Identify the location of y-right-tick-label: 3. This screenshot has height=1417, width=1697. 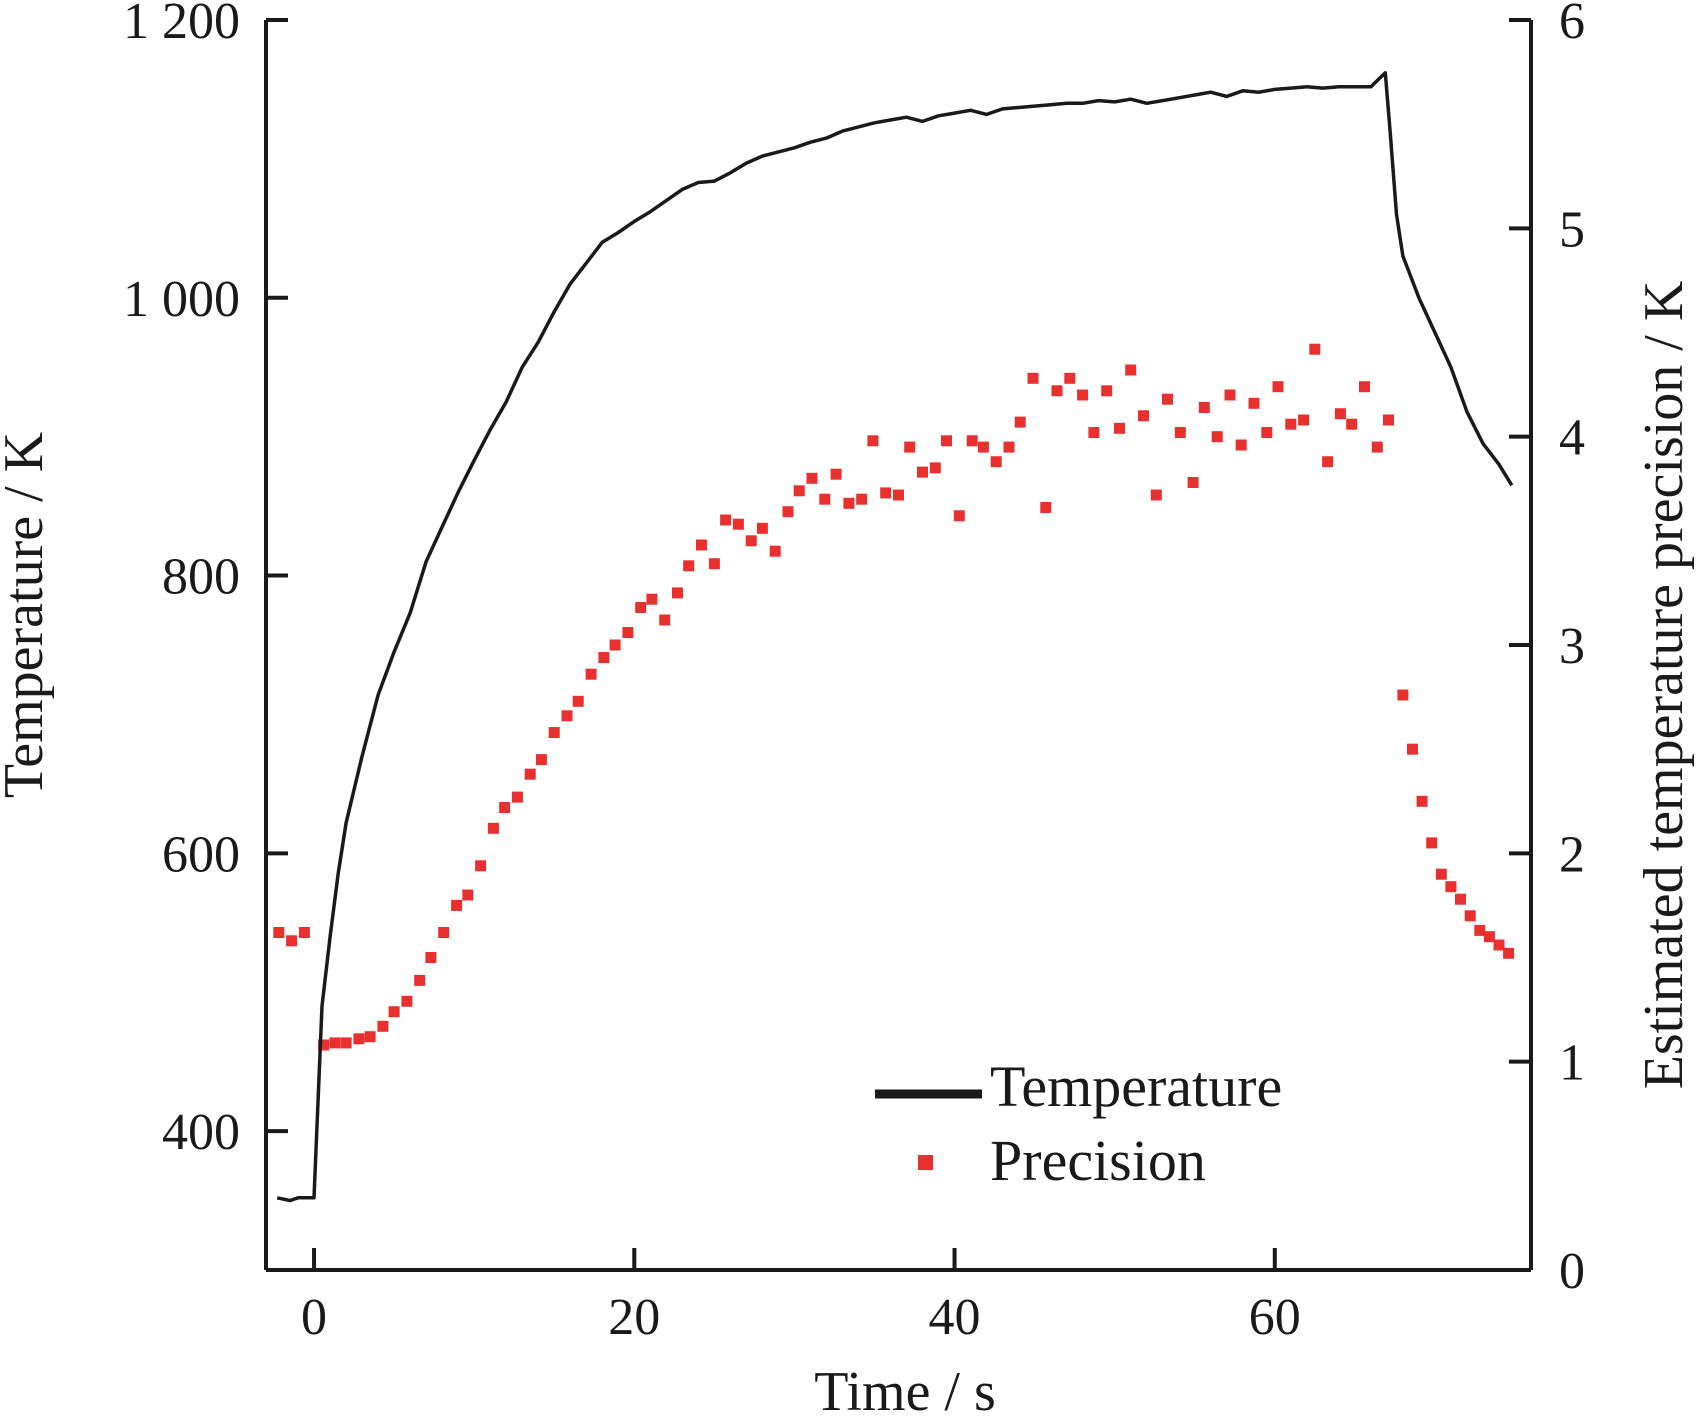
(1572, 646).